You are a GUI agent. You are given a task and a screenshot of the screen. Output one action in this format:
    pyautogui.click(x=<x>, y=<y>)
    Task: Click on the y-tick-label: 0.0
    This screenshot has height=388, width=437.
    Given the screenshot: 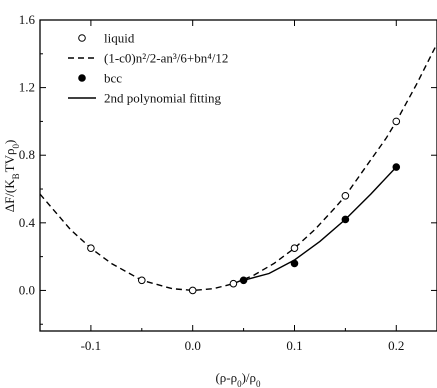 What is the action you would take?
    pyautogui.click(x=27, y=289)
    